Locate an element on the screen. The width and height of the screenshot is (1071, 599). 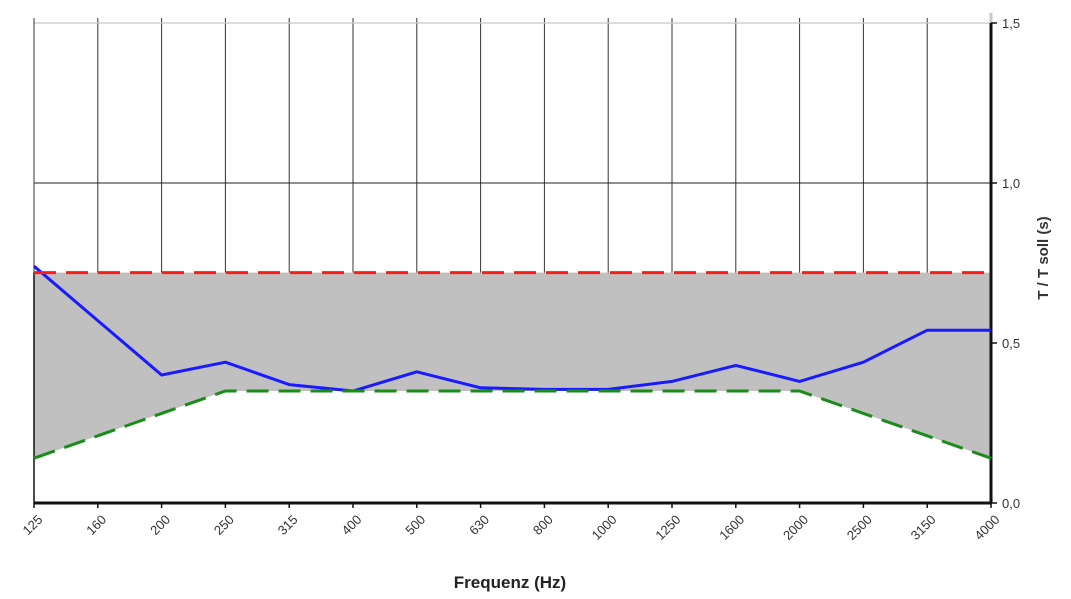
x-tick-label: 250 is located at coordinates (224, 525).